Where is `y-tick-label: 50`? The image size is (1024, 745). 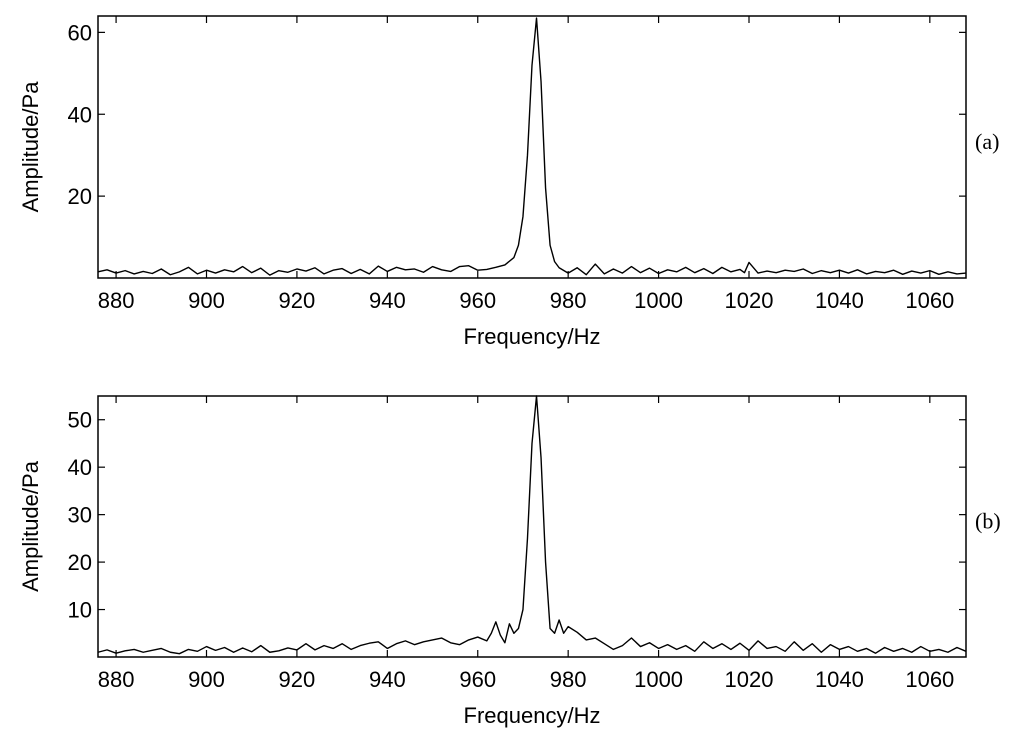
y-tick-label: 50 is located at coordinates (80, 420).